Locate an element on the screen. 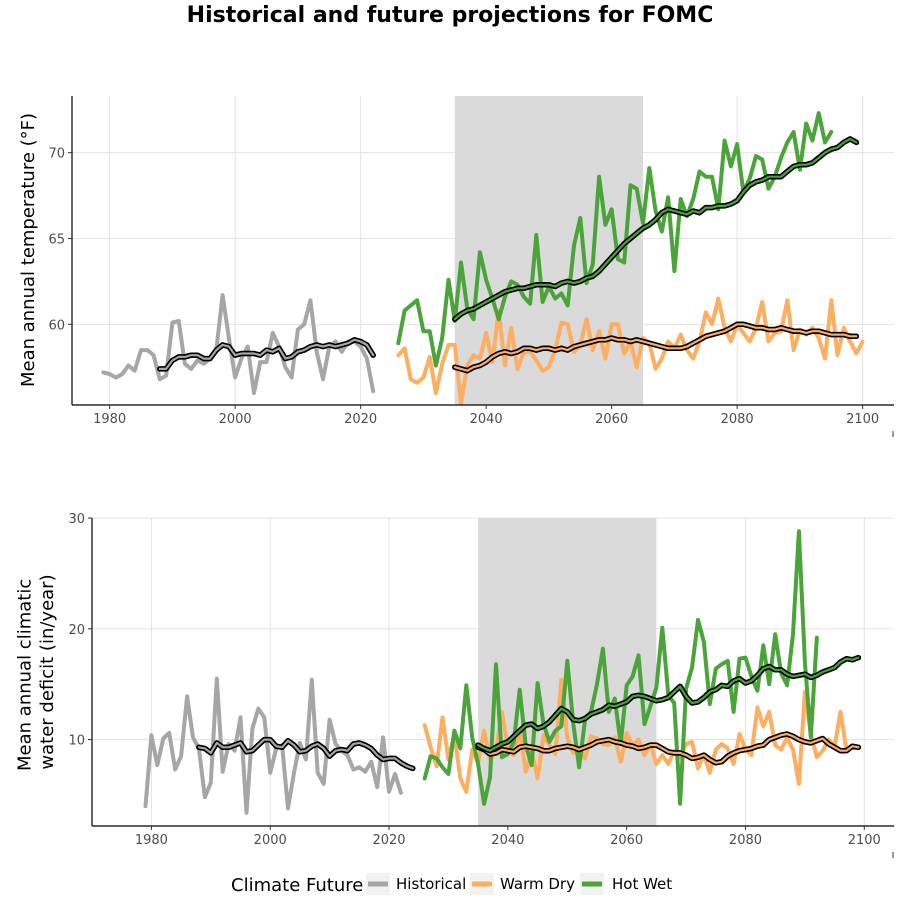  legend-label-historical: Historical is located at coordinates (431, 884).